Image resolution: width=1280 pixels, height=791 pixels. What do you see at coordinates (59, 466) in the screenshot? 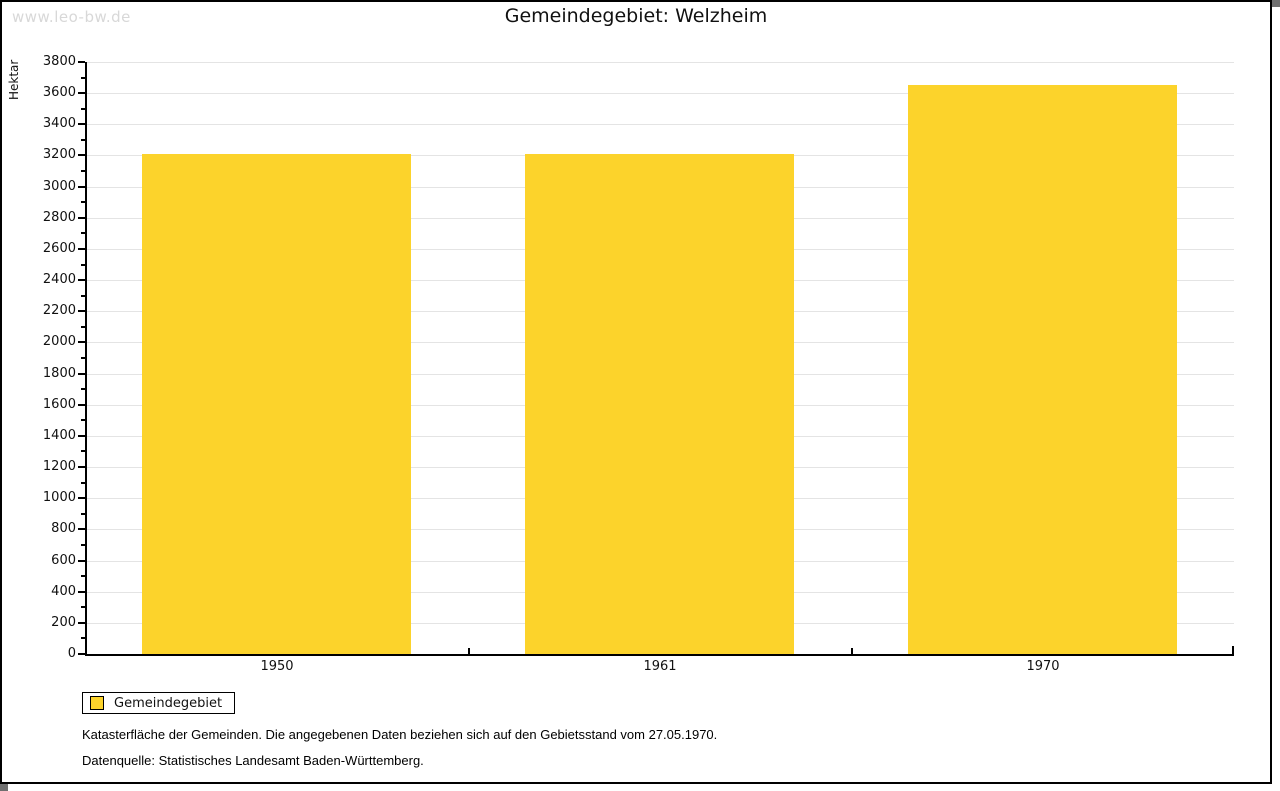
I see `y-tick-label: 1200` at bounding box center [59, 466].